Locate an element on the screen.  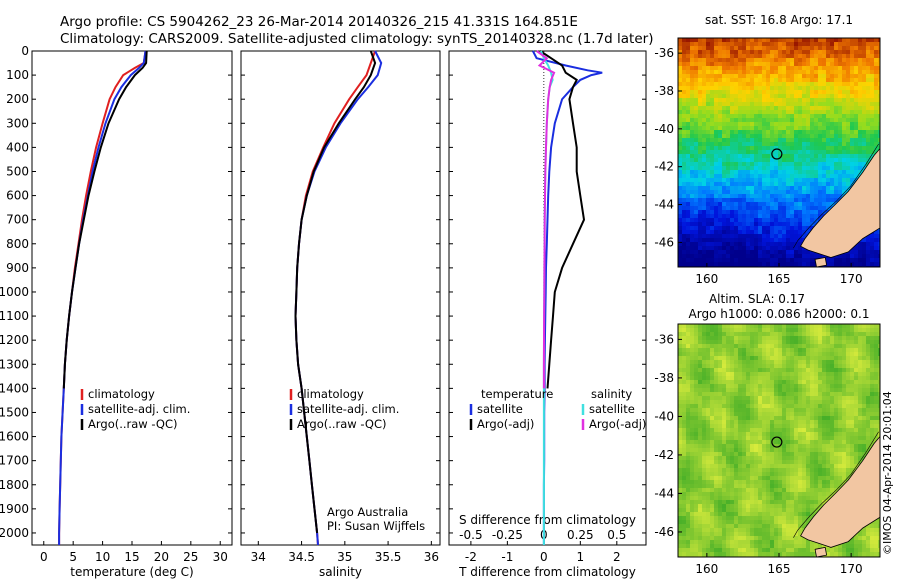
series-temperature-argo-adj- is located at coordinates (562, 219).